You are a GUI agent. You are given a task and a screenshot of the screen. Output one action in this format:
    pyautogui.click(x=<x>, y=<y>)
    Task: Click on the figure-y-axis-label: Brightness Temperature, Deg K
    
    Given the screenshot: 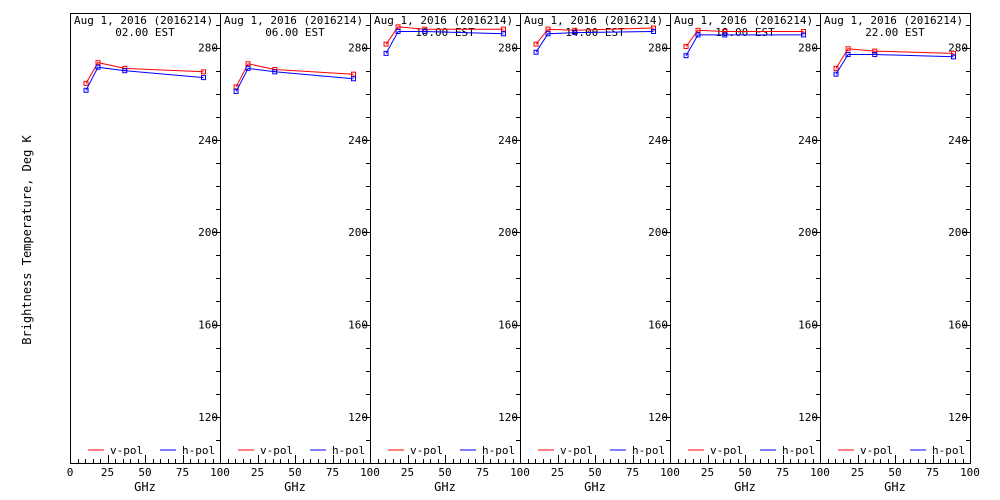 What is the action you would take?
    pyautogui.click(x=27, y=239)
    